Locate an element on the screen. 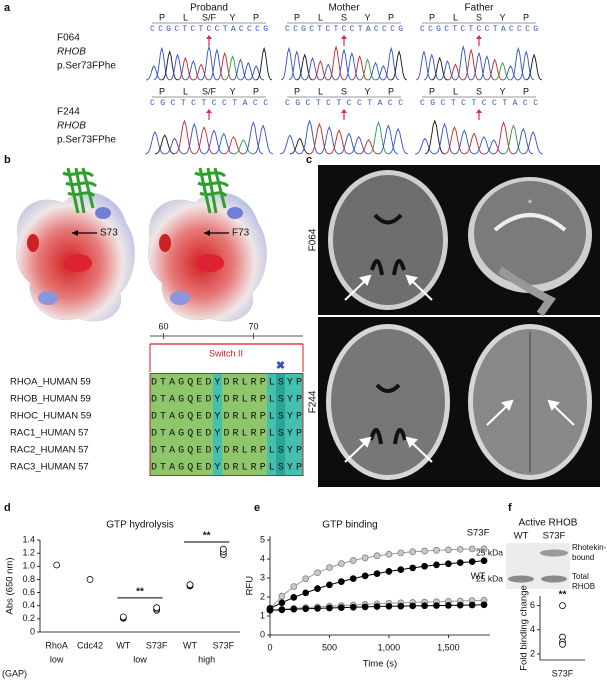 This screenshot has width=607, height=685. x-tick-label: 0 is located at coordinates (269, 647).